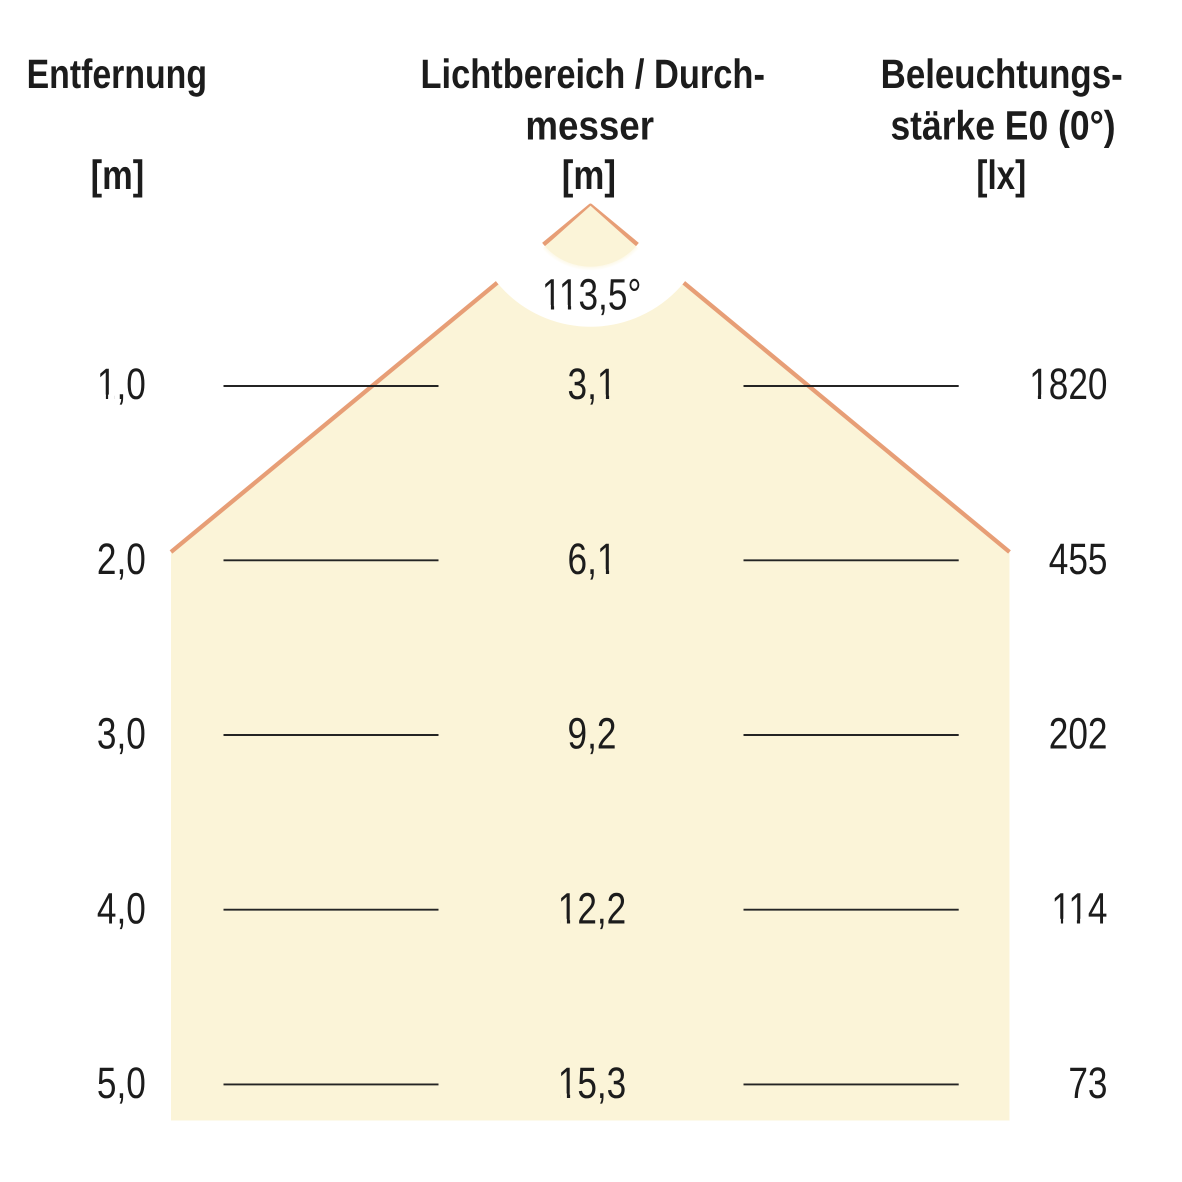 This screenshot has width=1182, height=1182. Describe the element at coordinates (592, 734) in the screenshot. I see `svg-text: 9,2` at that location.